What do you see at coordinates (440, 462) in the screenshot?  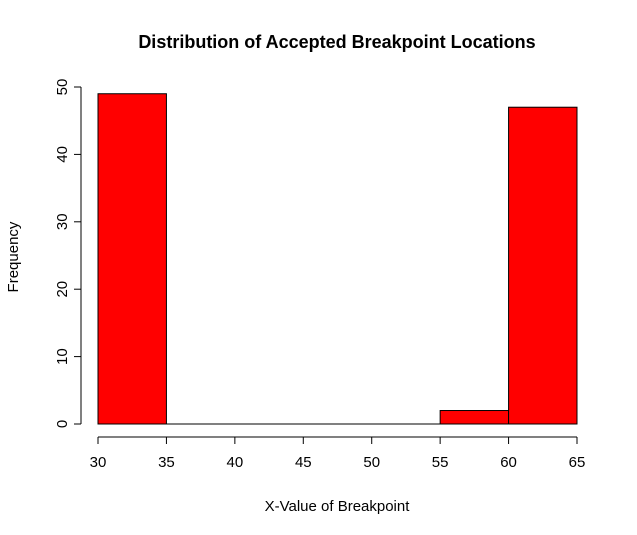 I see `x-tick-label: 55` at bounding box center [440, 462].